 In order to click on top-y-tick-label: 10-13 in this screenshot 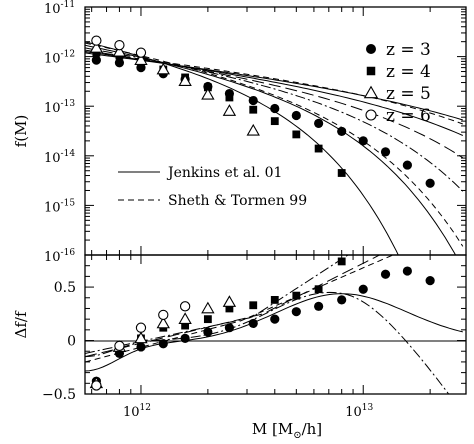, I will do `click(59, 107)`.